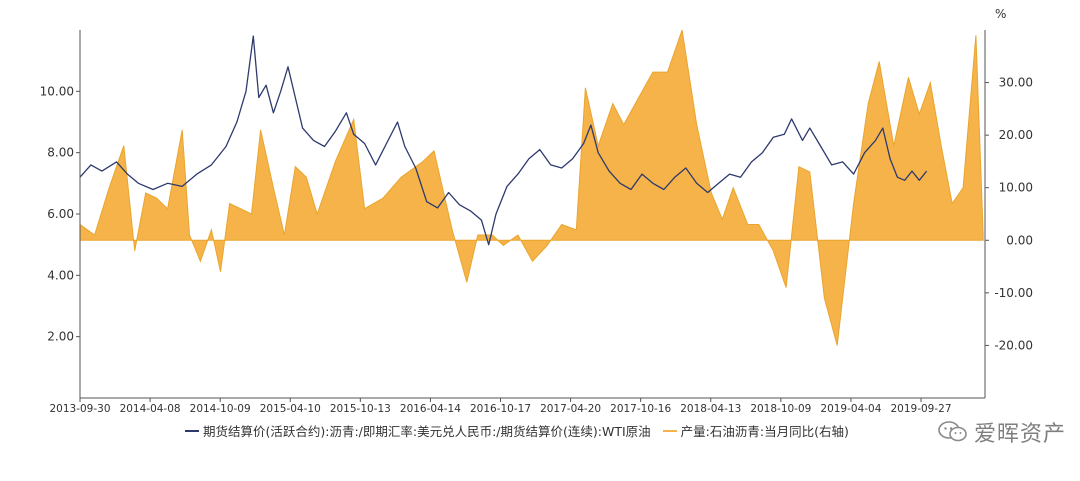 The height and width of the screenshot is (481, 1080). Describe the element at coordinates (360, 409) in the screenshot. I see `x-tick-label: 2015-10-13` at that location.